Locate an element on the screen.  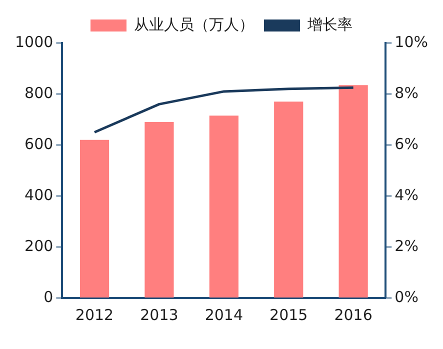
x-tick-label: 2016 is located at coordinates (353, 315).